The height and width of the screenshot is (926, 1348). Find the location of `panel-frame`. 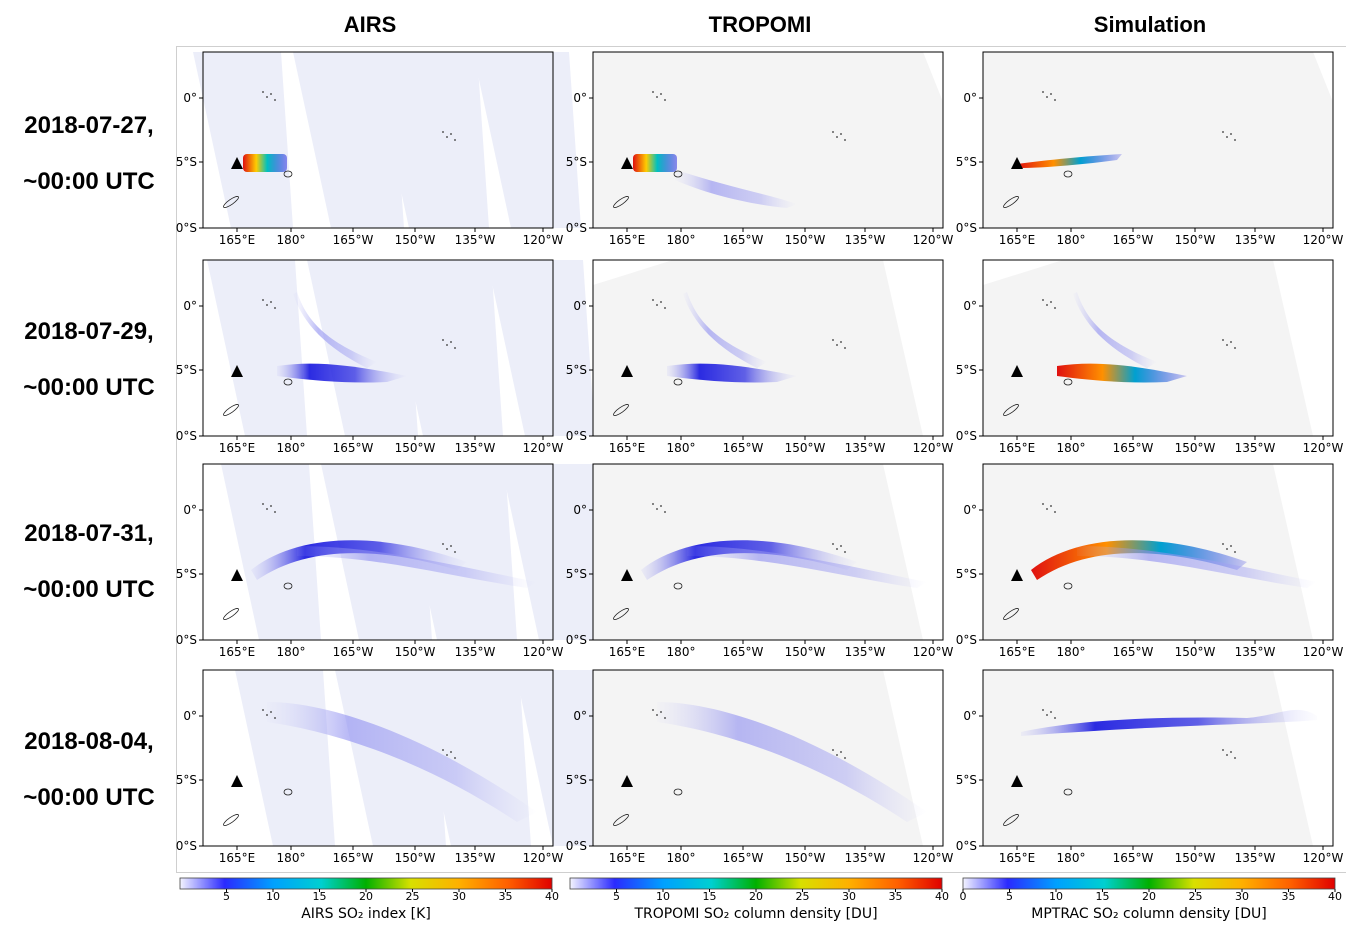

panel-frame is located at coordinates (1158, 552).